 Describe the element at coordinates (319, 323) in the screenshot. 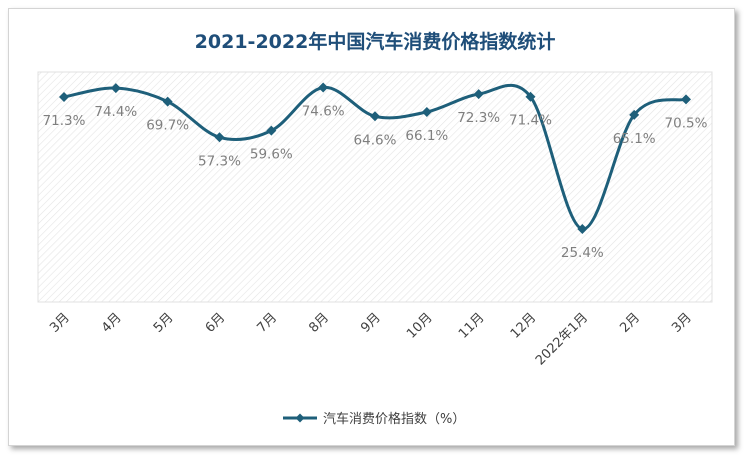

I see `x-tick-label: 8月` at that location.